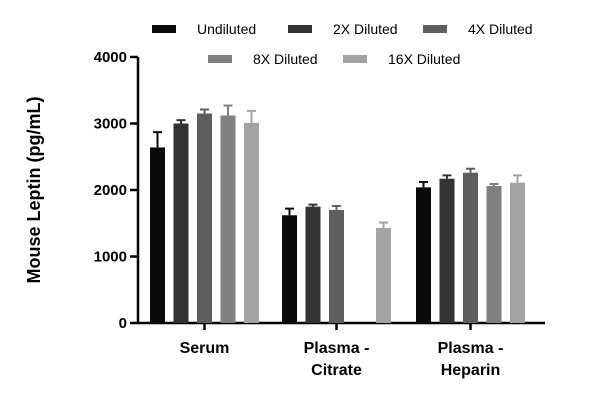 The width and height of the screenshot is (600, 411). Describe the element at coordinates (110, 257) in the screenshot. I see `y-tick-label: 1000` at that location.